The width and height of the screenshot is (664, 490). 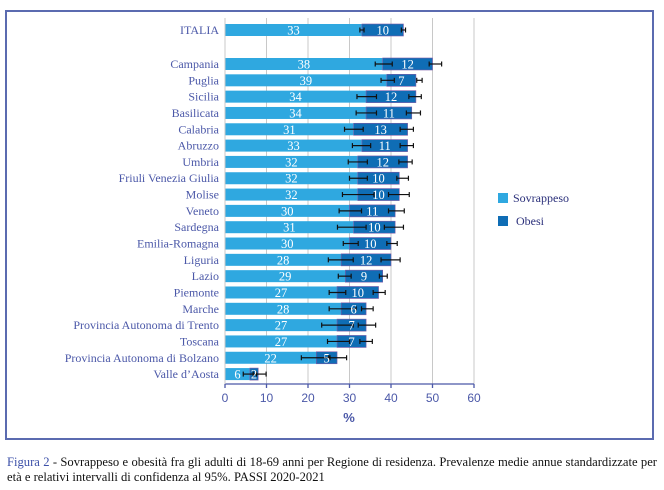 What do you see at coordinates (357, 162) in the screenshot?
I see `error-bar-sovrappeso-umbria` at bounding box center [357, 162].